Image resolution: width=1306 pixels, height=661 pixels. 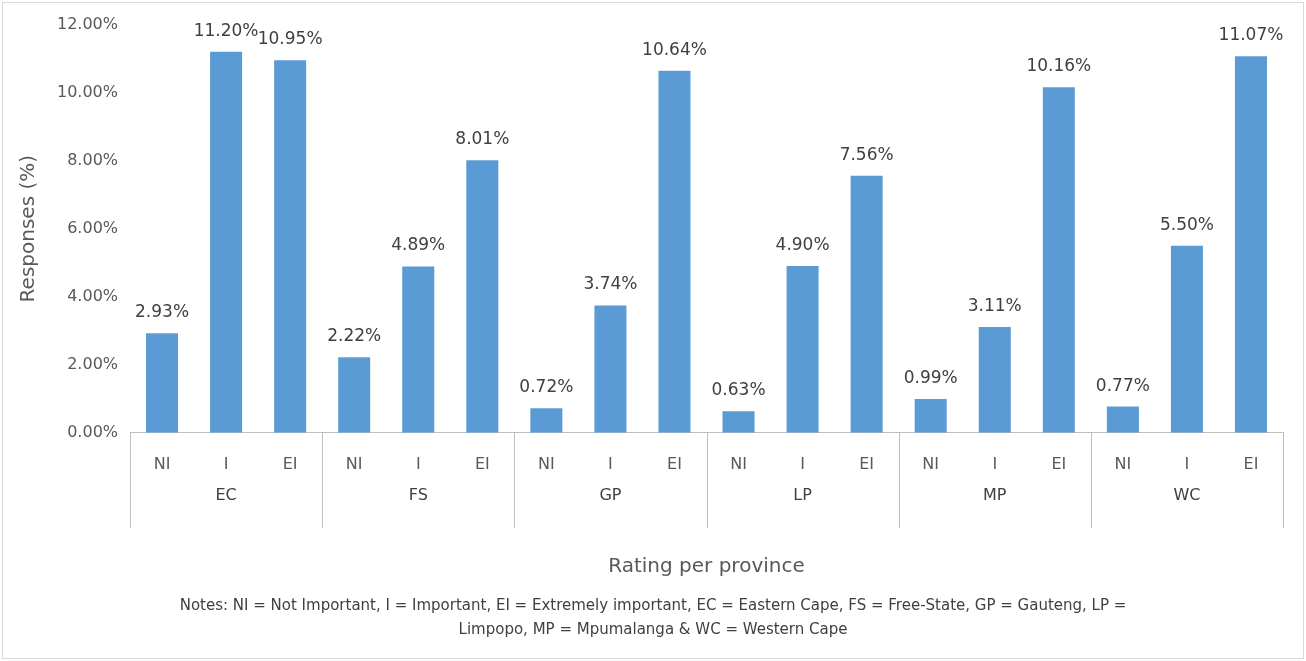 What do you see at coordinates (610, 283) in the screenshot?
I see `data-label: 3.74%` at bounding box center [610, 283].